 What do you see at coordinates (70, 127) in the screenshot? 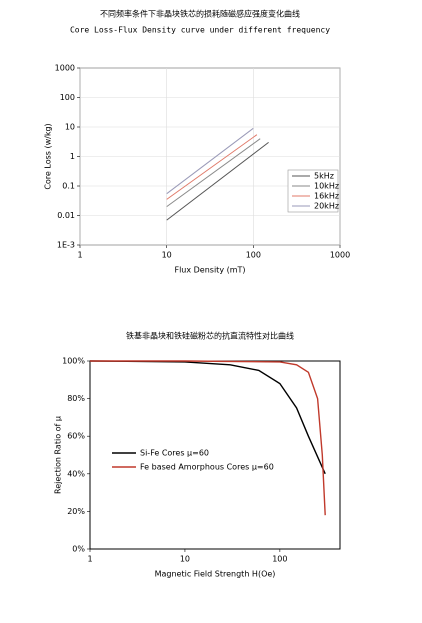
I see `y-tick-label: 10` at bounding box center [70, 127].